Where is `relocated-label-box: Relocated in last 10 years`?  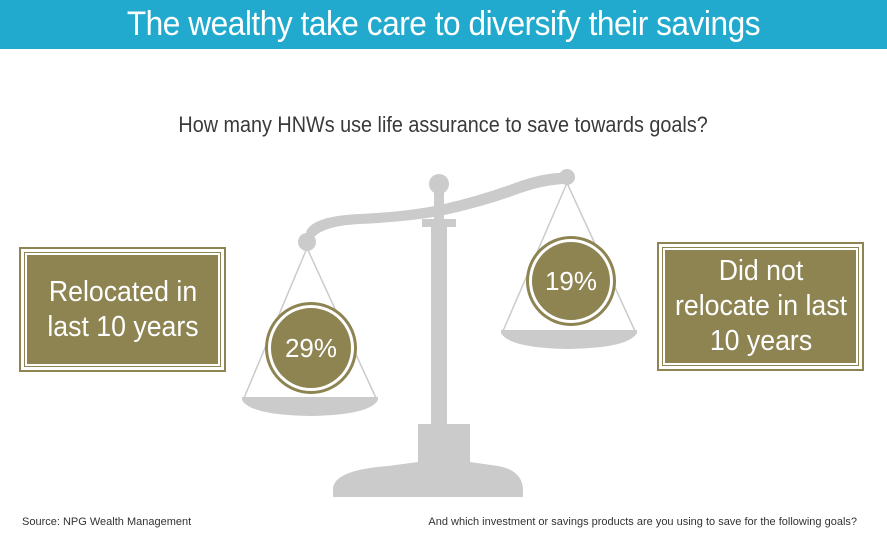 relocated-label-box: Relocated in last 10 years is located at coordinates (122, 309).